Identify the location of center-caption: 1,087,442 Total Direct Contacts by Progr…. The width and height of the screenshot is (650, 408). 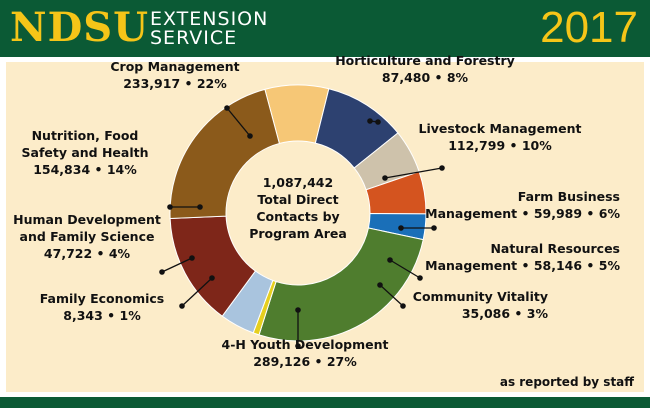
(298, 208).